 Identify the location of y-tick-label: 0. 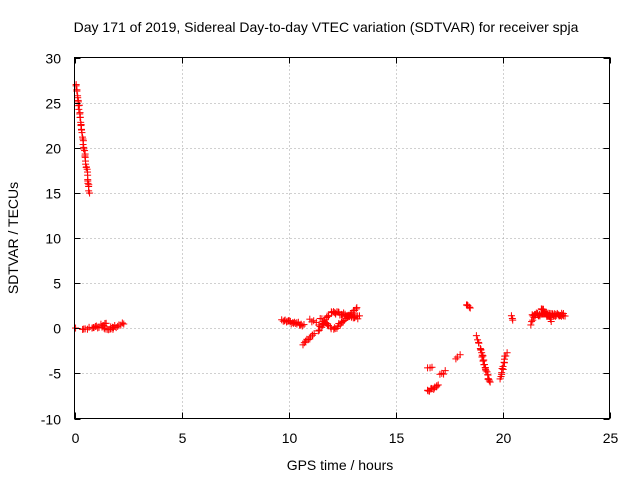
(57, 329).